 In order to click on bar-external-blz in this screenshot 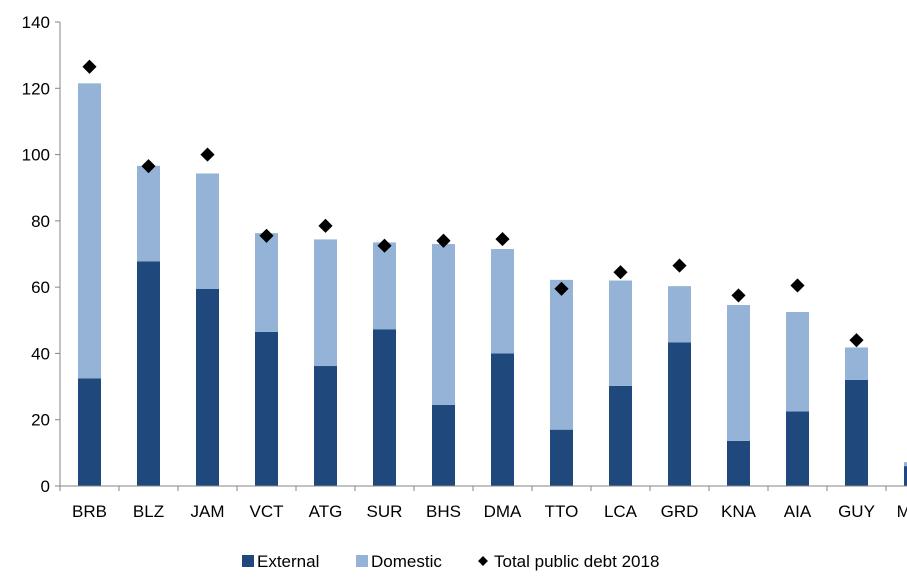, I will do `click(148, 373)`.